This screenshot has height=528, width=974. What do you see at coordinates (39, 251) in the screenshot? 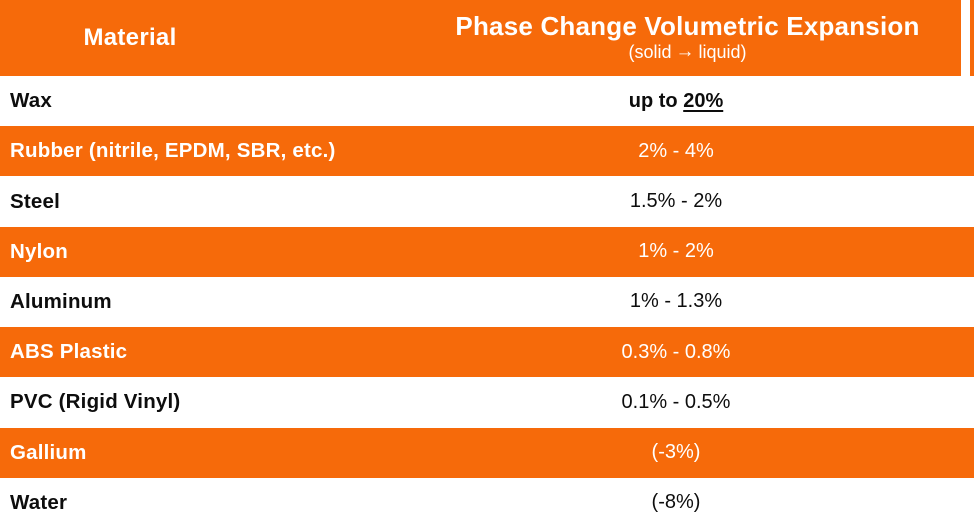
I see `material-name: Nylon` at bounding box center [39, 251].